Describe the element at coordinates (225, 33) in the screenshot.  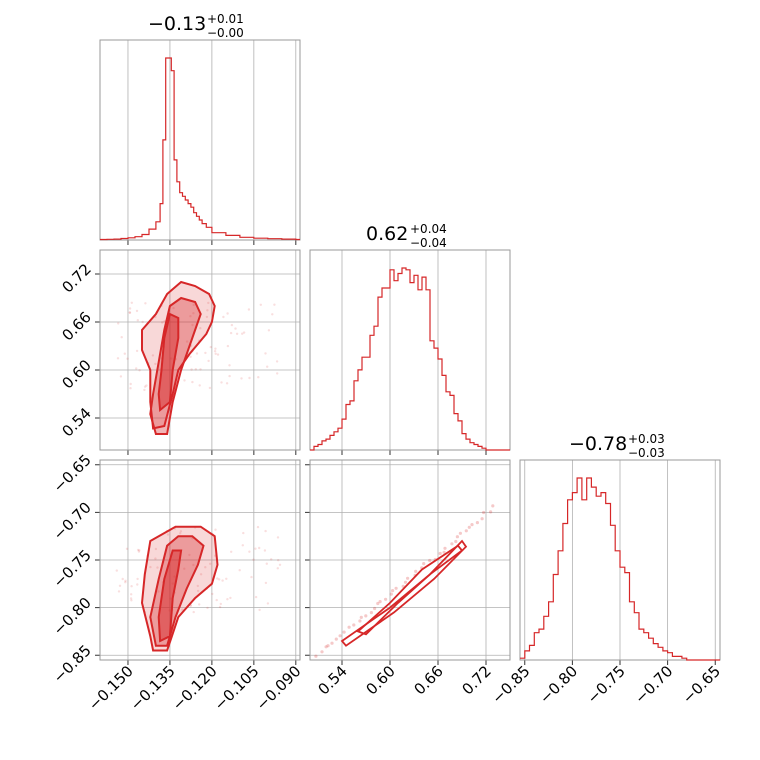
I see `title-0-lower: −0.00` at that location.